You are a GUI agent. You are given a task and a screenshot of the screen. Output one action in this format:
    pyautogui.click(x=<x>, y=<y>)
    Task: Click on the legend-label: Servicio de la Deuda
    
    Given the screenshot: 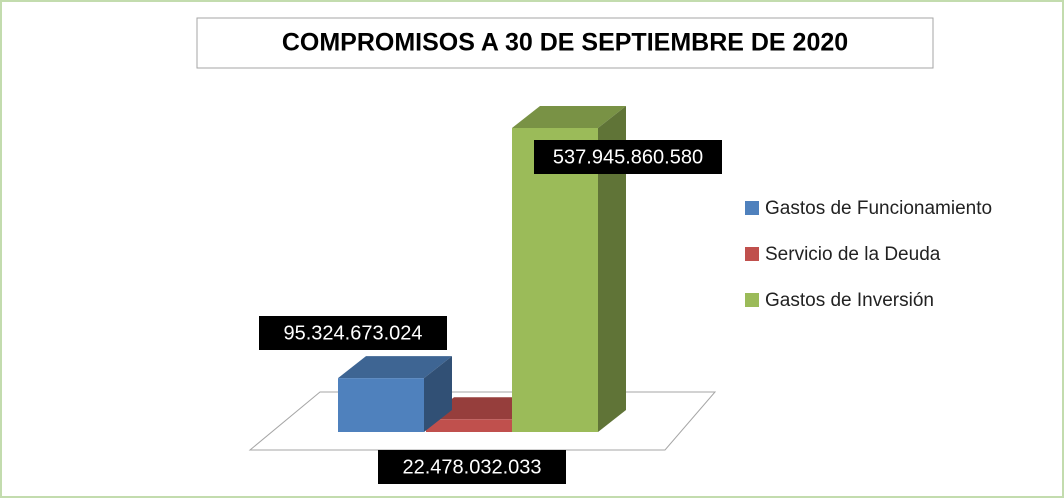 What is the action you would take?
    pyautogui.click(x=853, y=254)
    